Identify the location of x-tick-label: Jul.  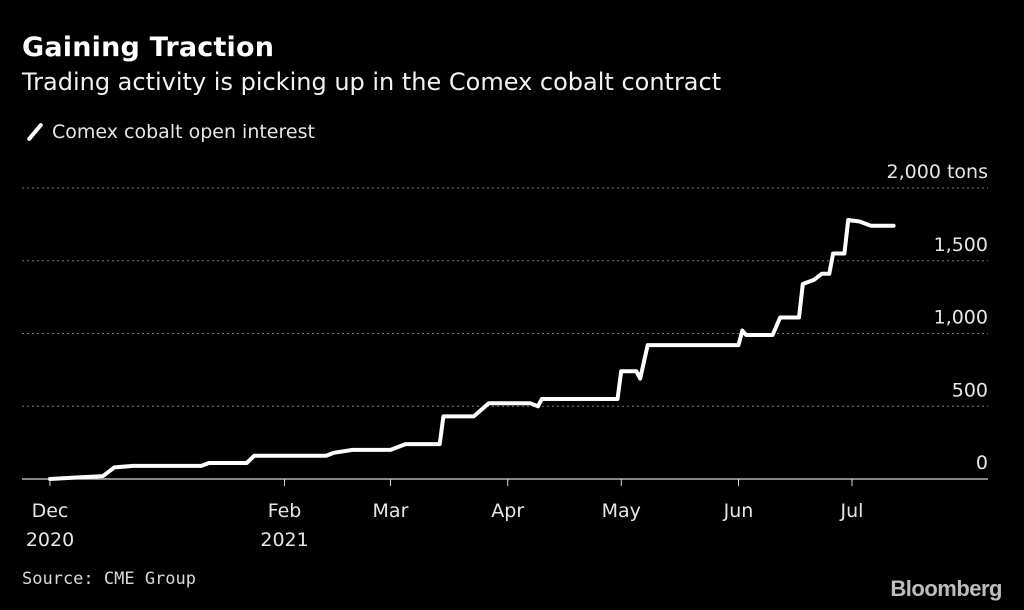
(852, 511).